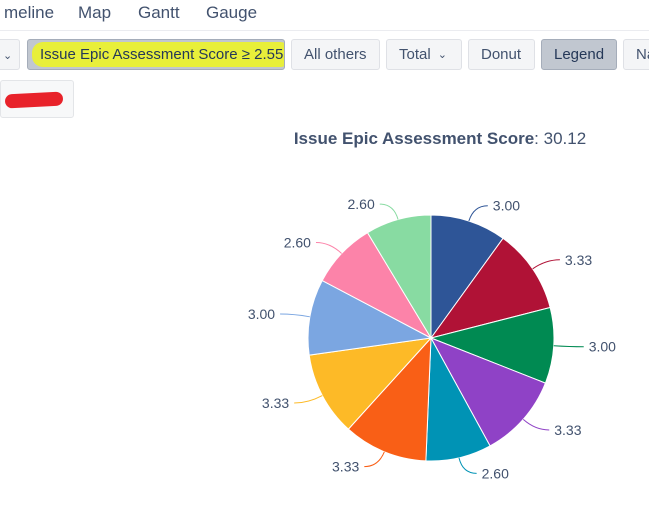 This screenshot has height=507, width=649. I want to click on all-others-button: All others, so click(335, 54).